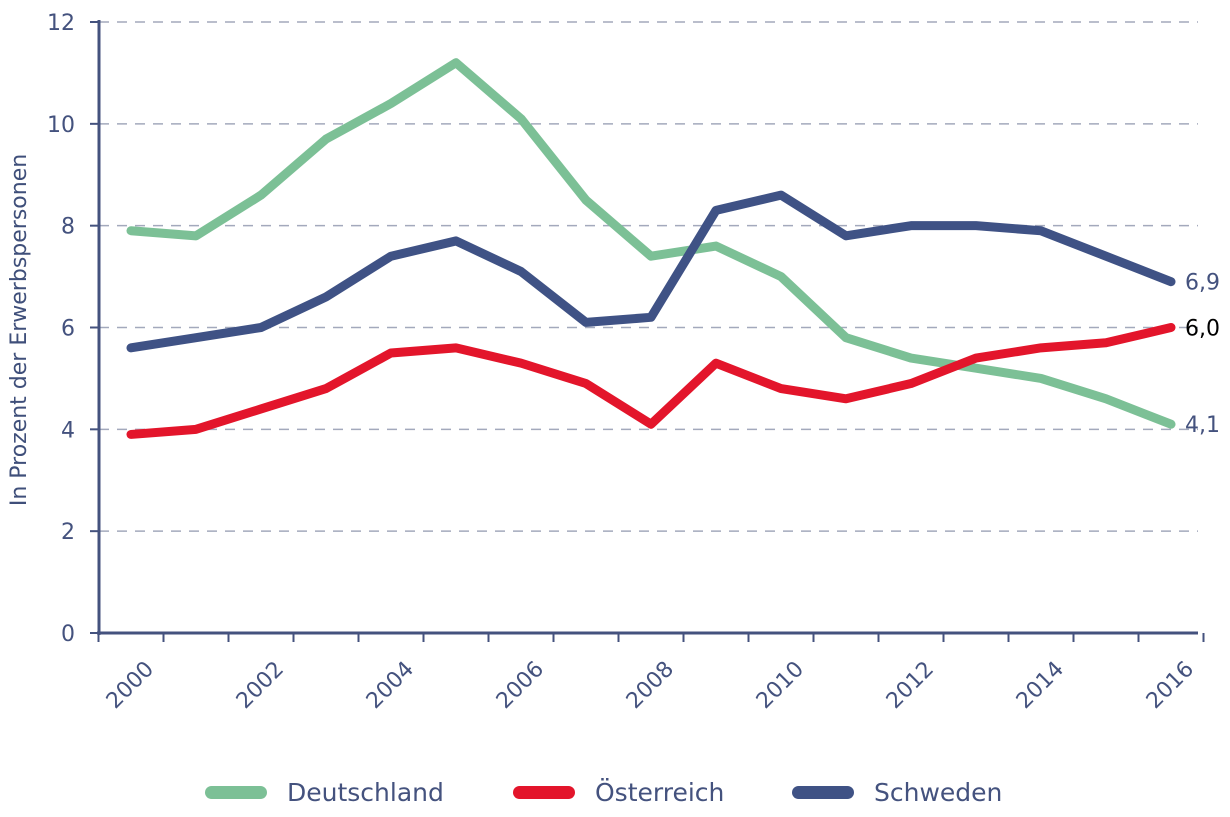 The width and height of the screenshot is (1230, 817). Describe the element at coordinates (19, 330) in the screenshot. I see `y-axis-label: In Prozent der Erwerbspersonen` at that location.